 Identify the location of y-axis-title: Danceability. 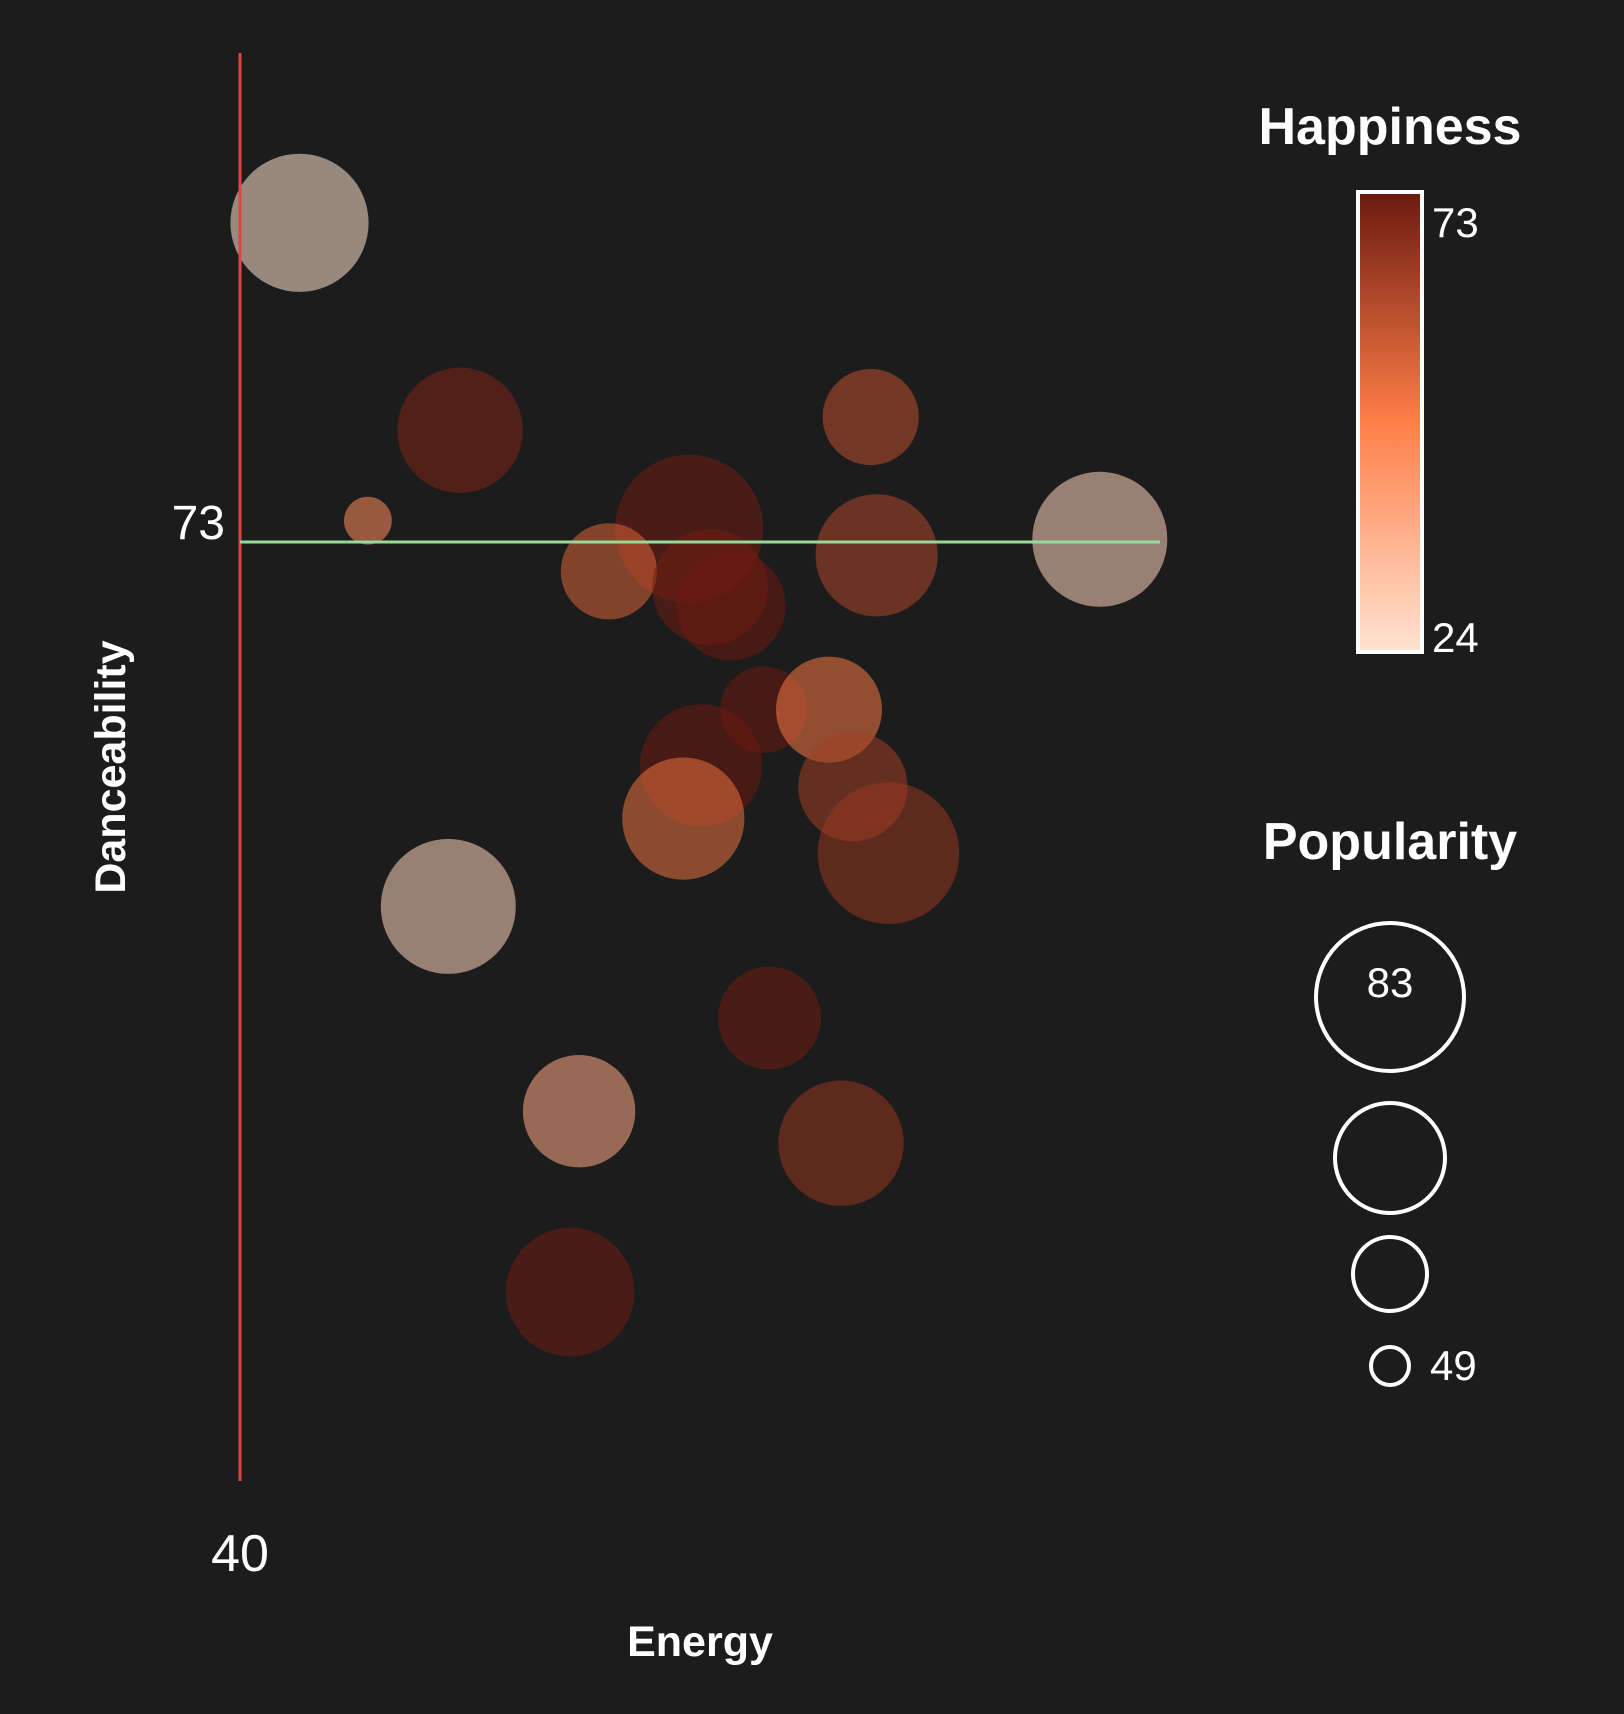
(111, 766).